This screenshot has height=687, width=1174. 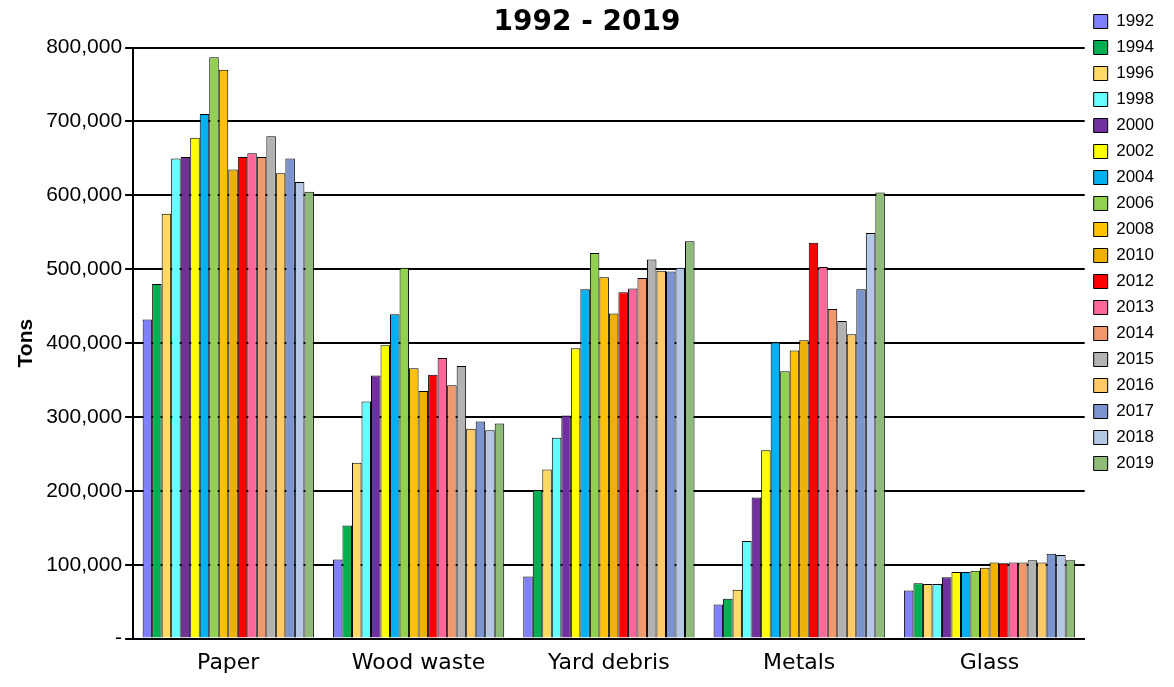 What do you see at coordinates (1135, 73) in the screenshot?
I see `legend-label: 1996` at bounding box center [1135, 73].